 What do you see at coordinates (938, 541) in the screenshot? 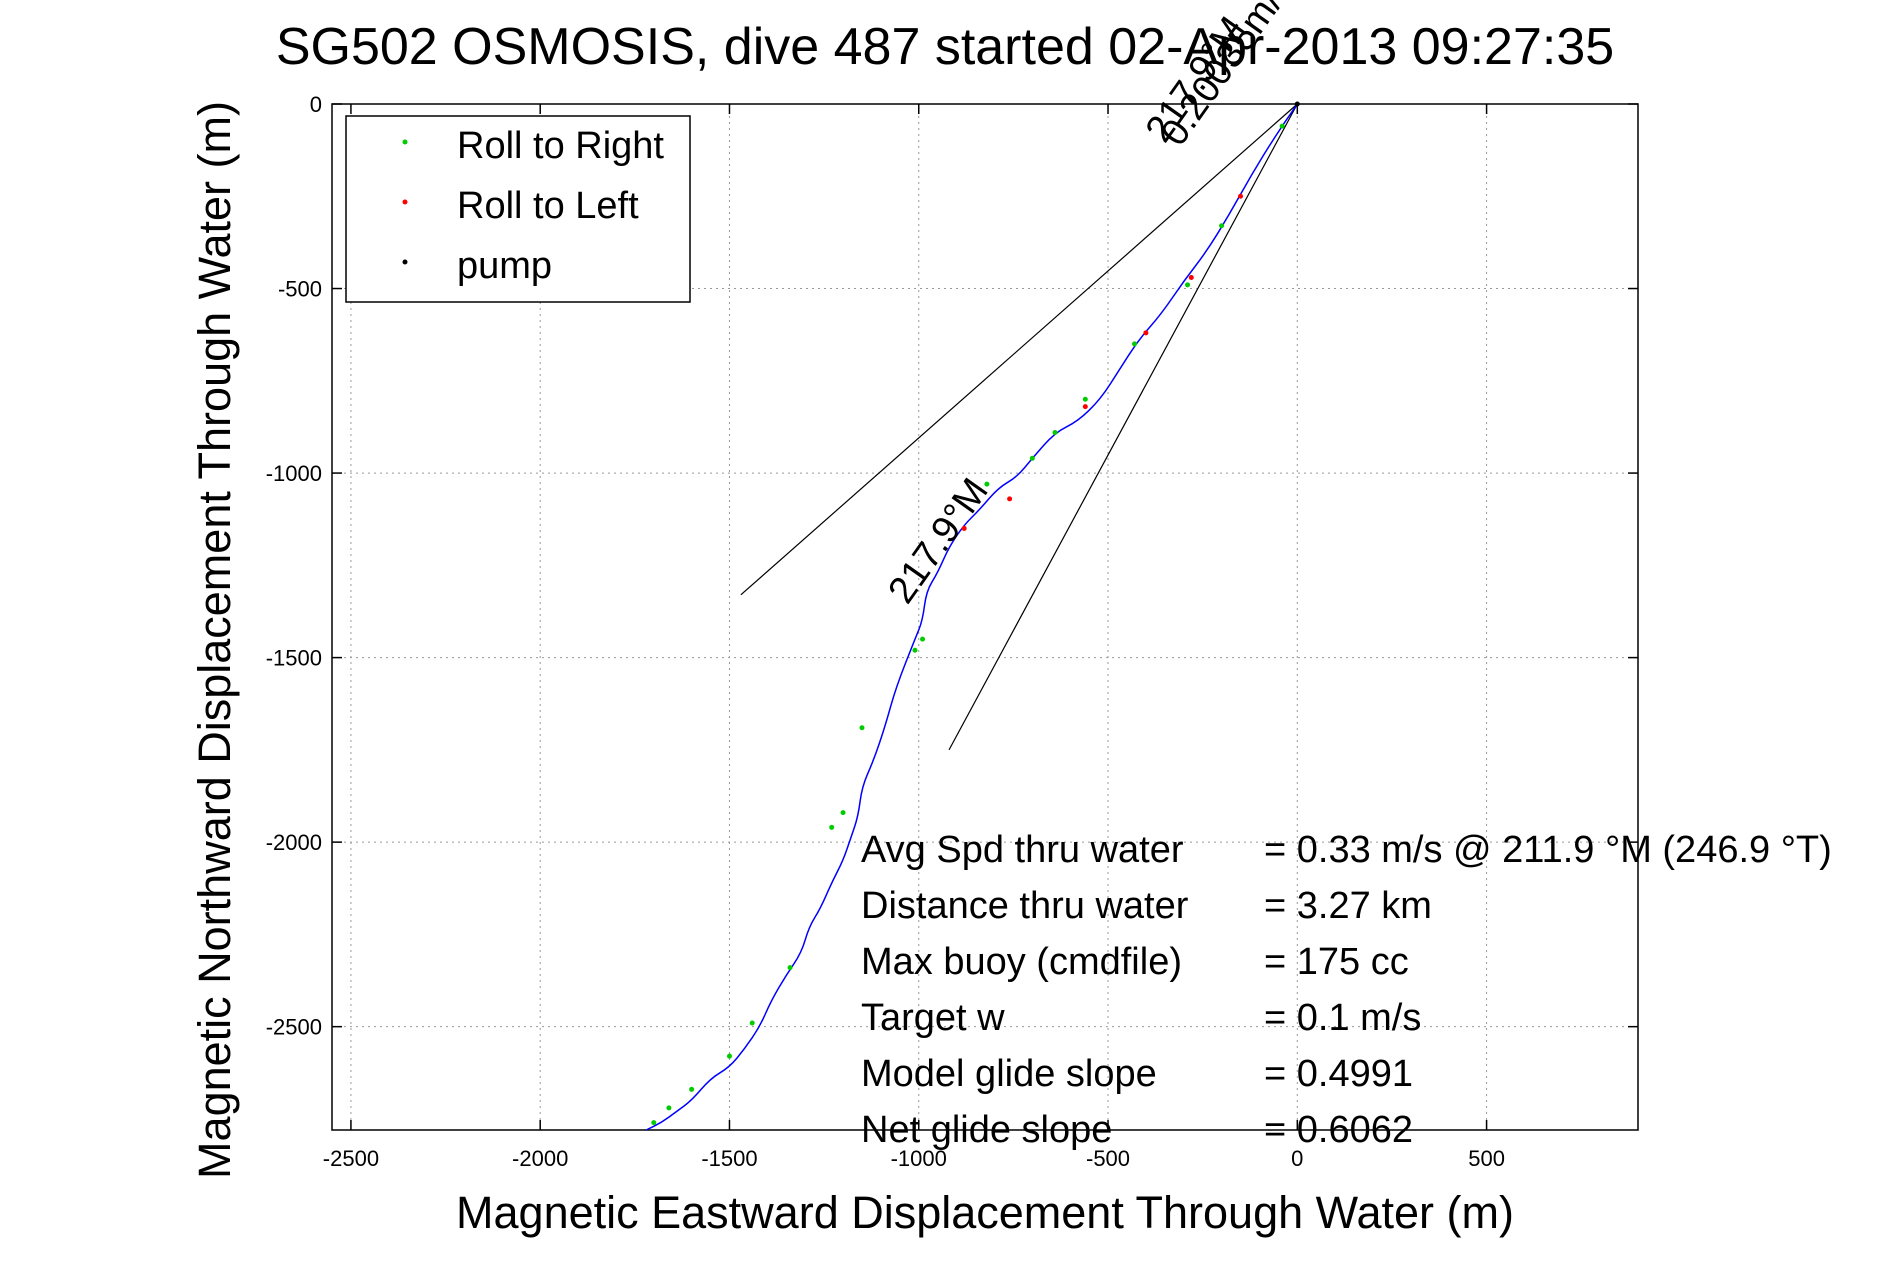
I see `diagonal-label: 217.9°M` at bounding box center [938, 541].